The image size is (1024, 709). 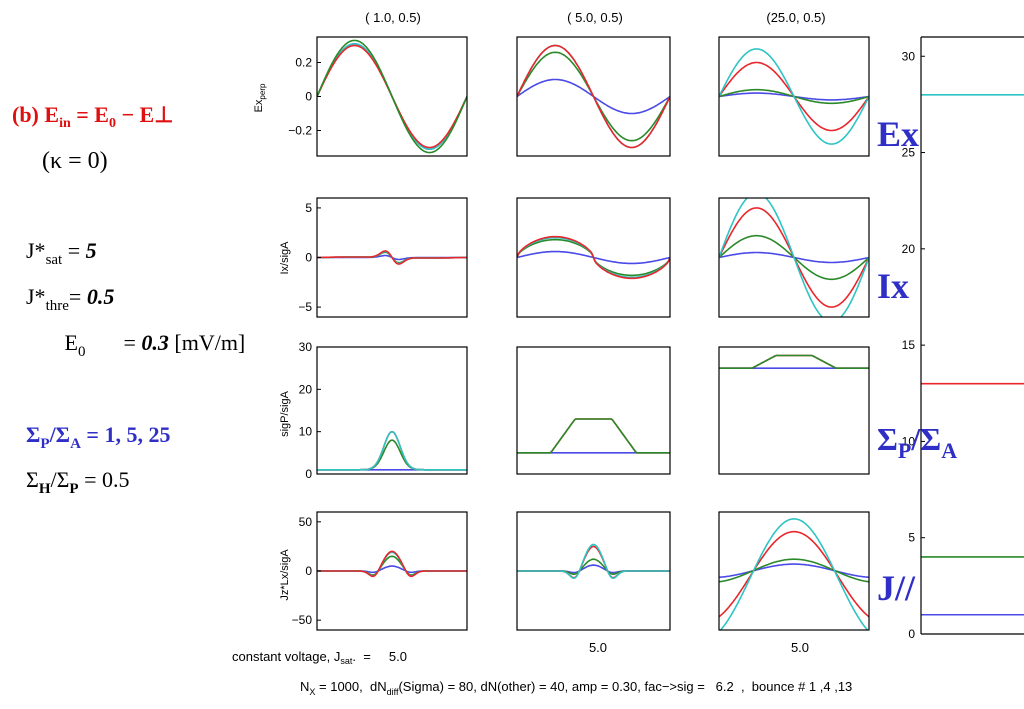 I want to click on panel-r1-c2, so click(x=593, y=96).